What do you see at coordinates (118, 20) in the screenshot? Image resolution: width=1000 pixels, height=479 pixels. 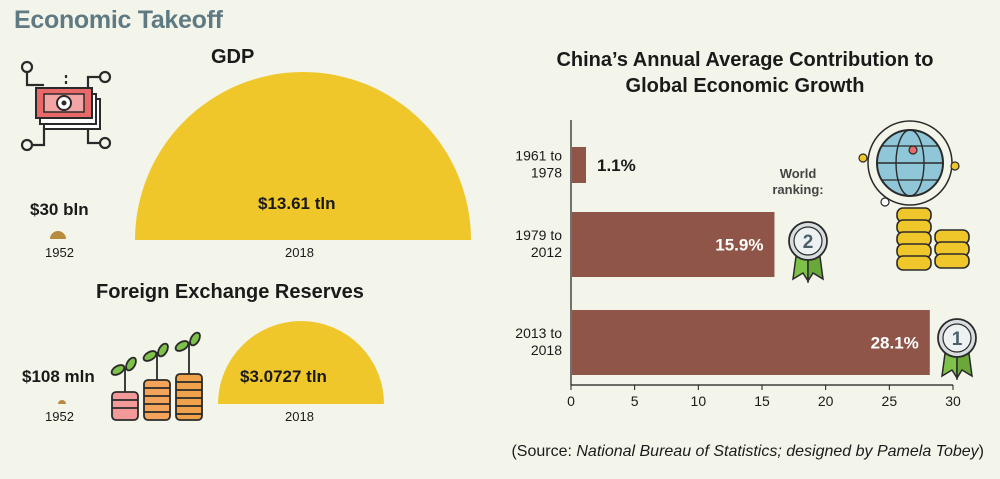 I see `page-title: Economic Takeoff` at bounding box center [118, 20].